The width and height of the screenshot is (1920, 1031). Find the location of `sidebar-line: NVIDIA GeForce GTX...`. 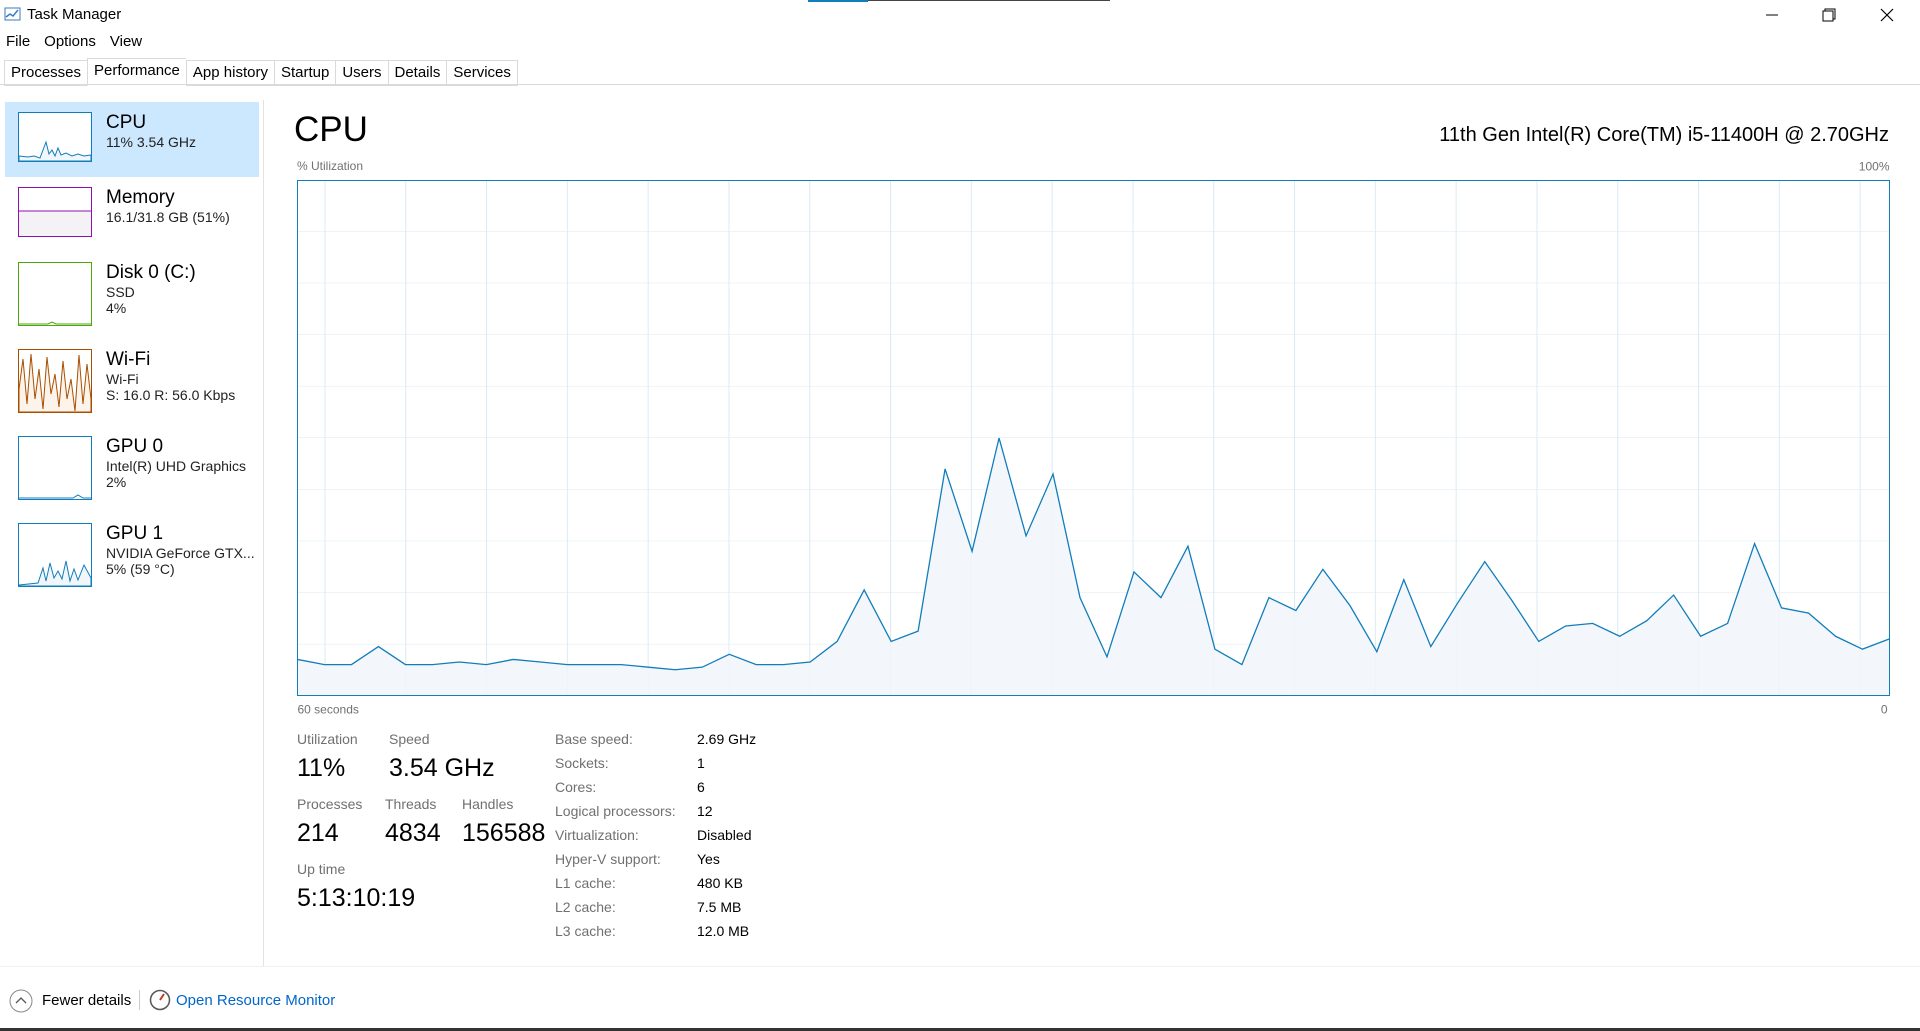

sidebar-line: NVIDIA GeForce GTX... is located at coordinates (180, 553).